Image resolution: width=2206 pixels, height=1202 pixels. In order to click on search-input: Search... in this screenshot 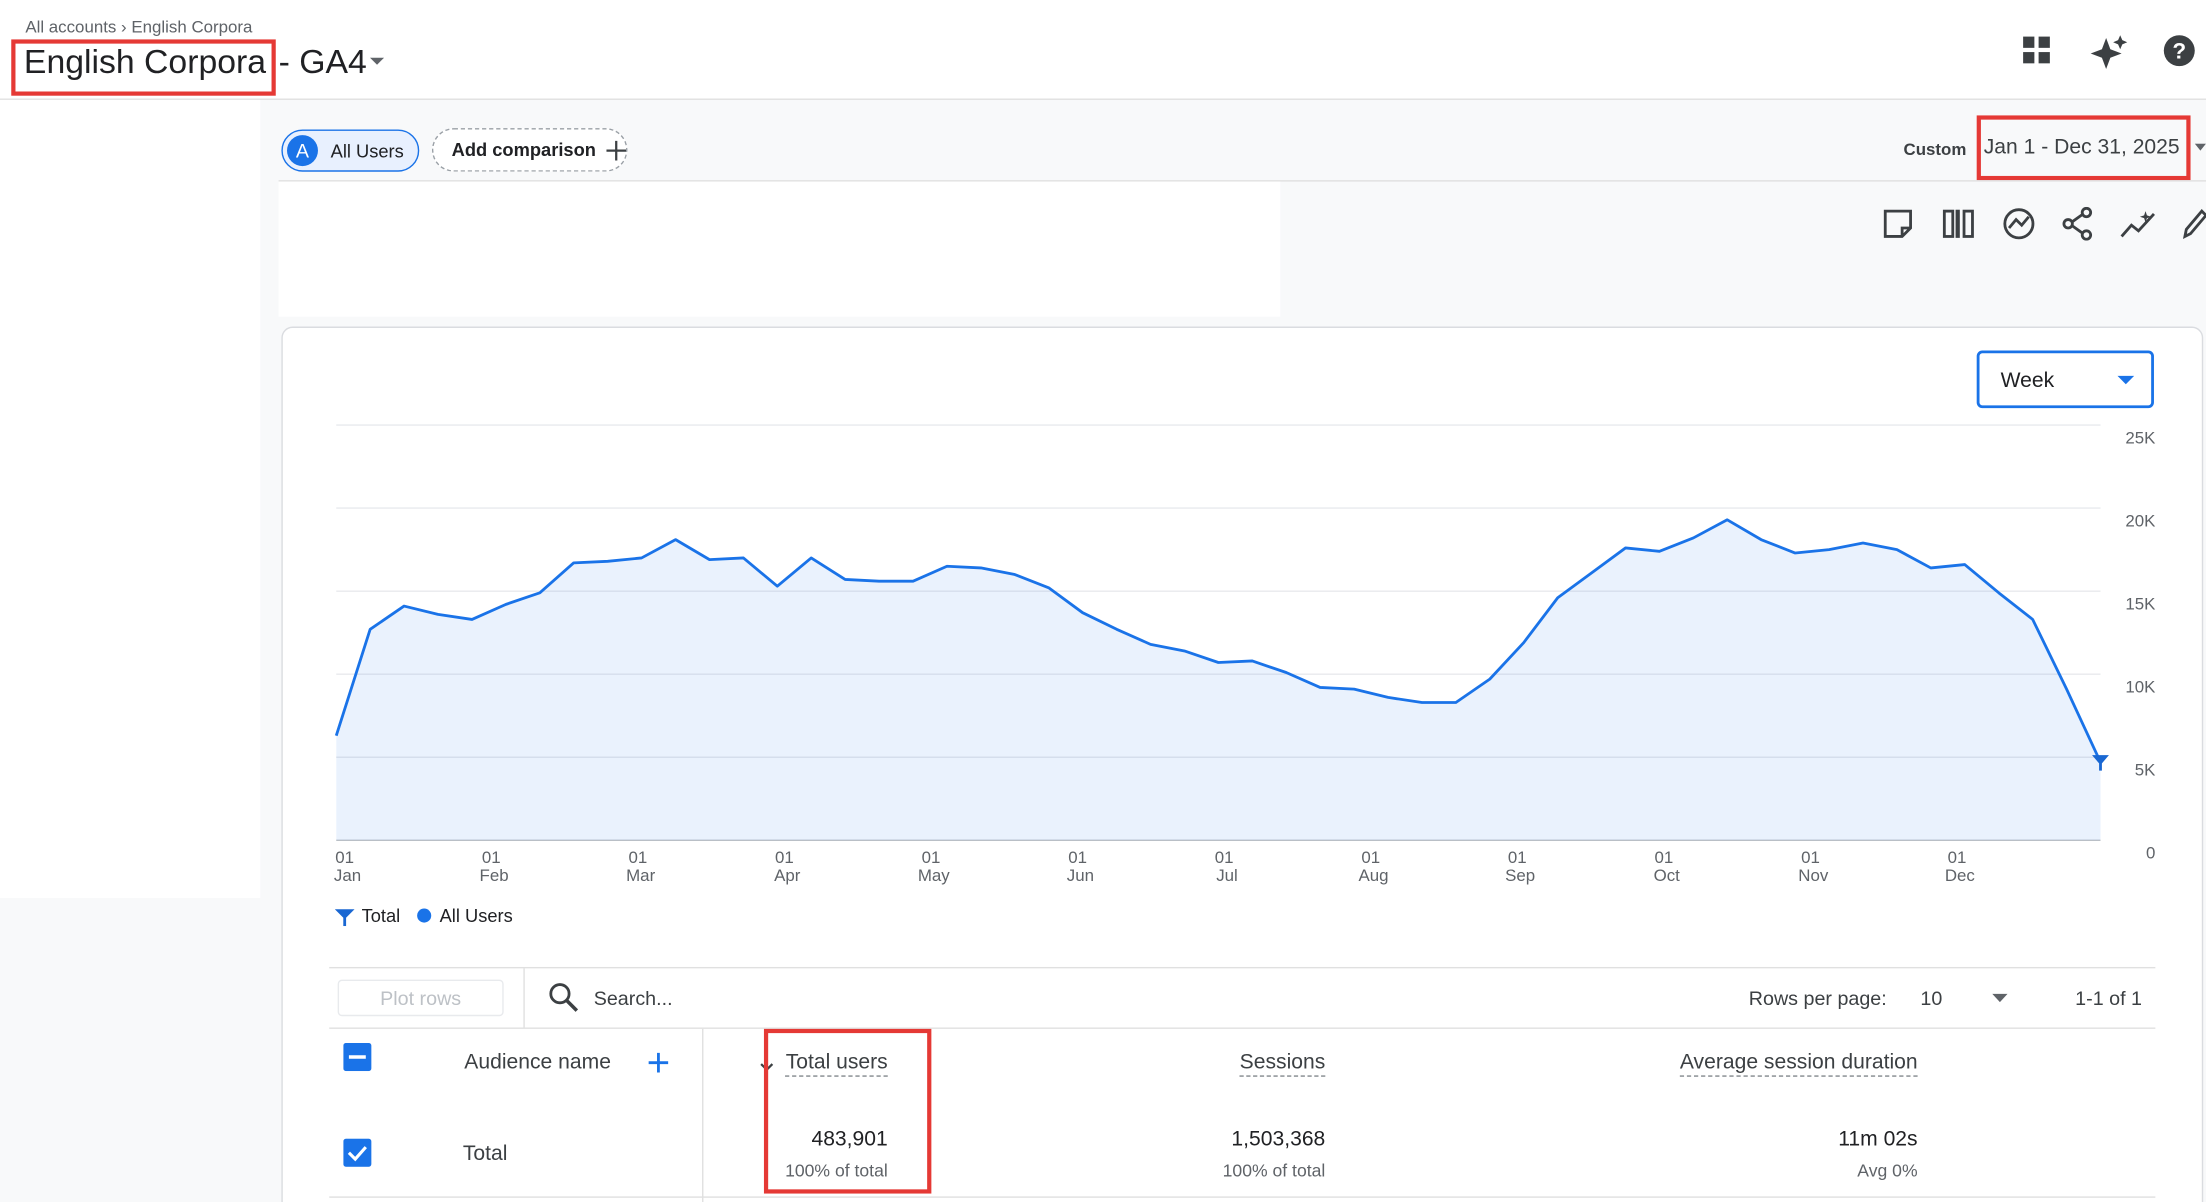, I will do `click(633, 998)`.